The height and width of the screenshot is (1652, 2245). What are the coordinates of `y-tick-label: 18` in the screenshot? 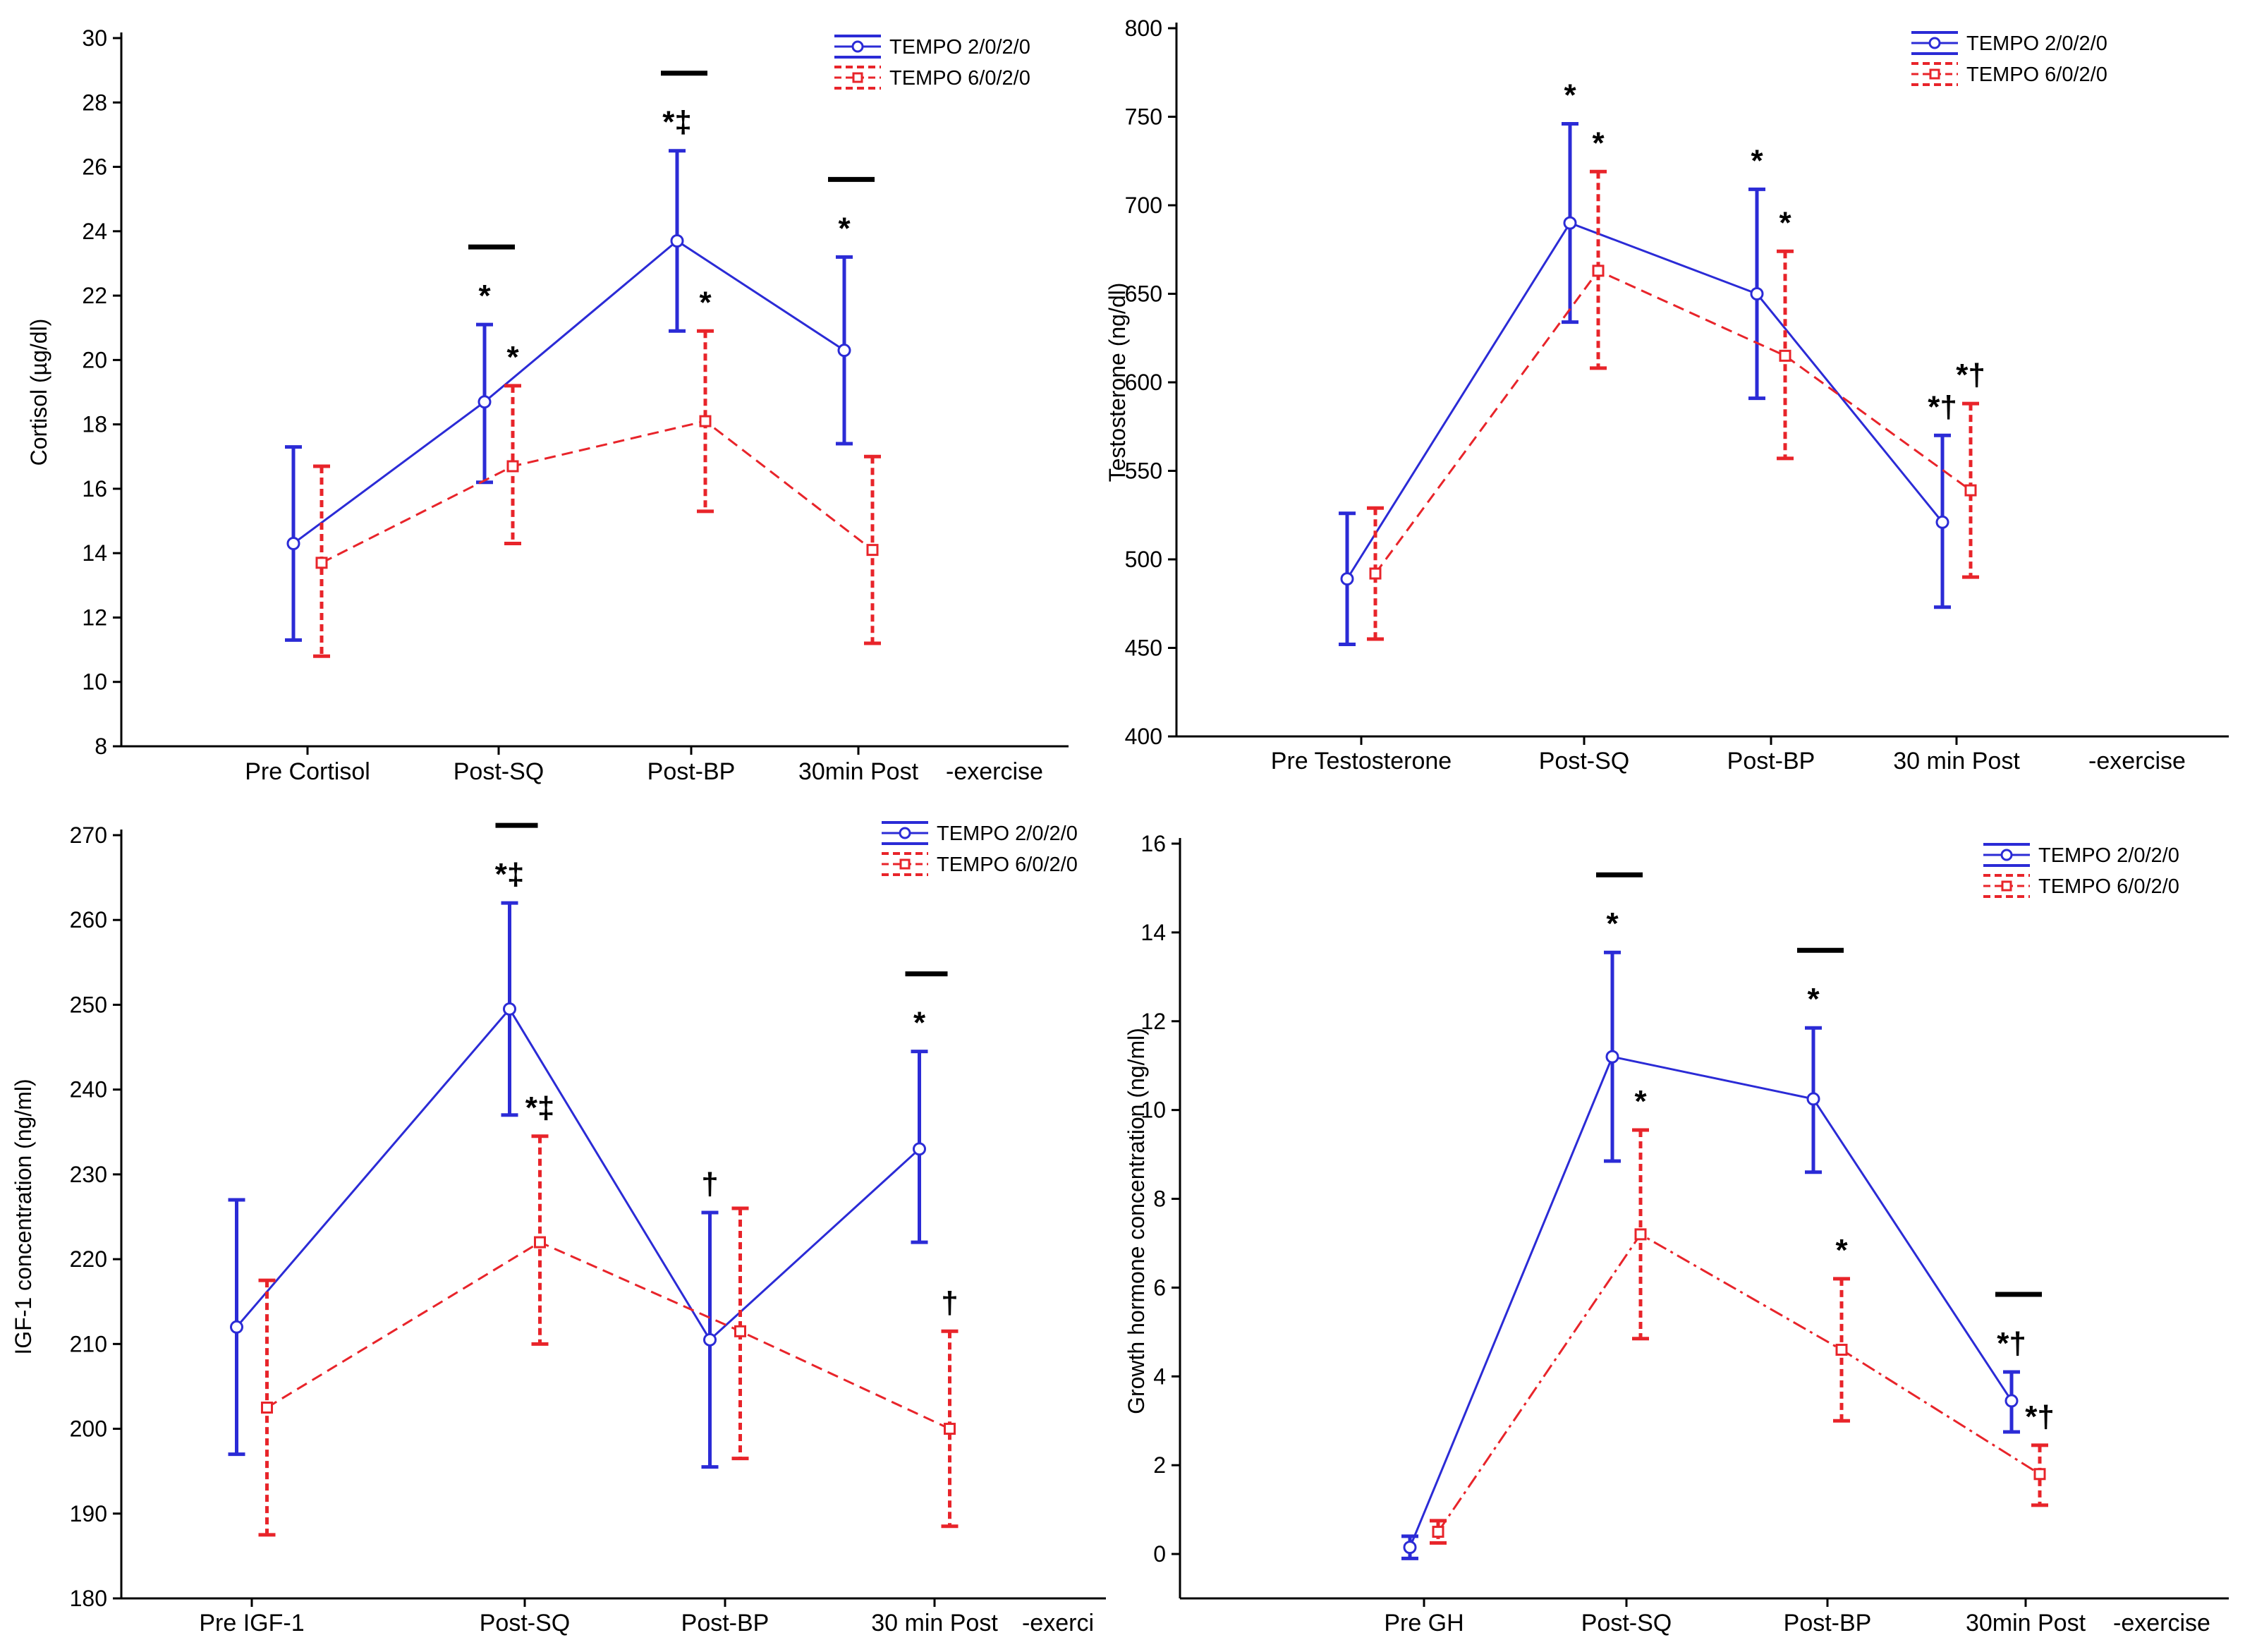 It's located at (94, 425).